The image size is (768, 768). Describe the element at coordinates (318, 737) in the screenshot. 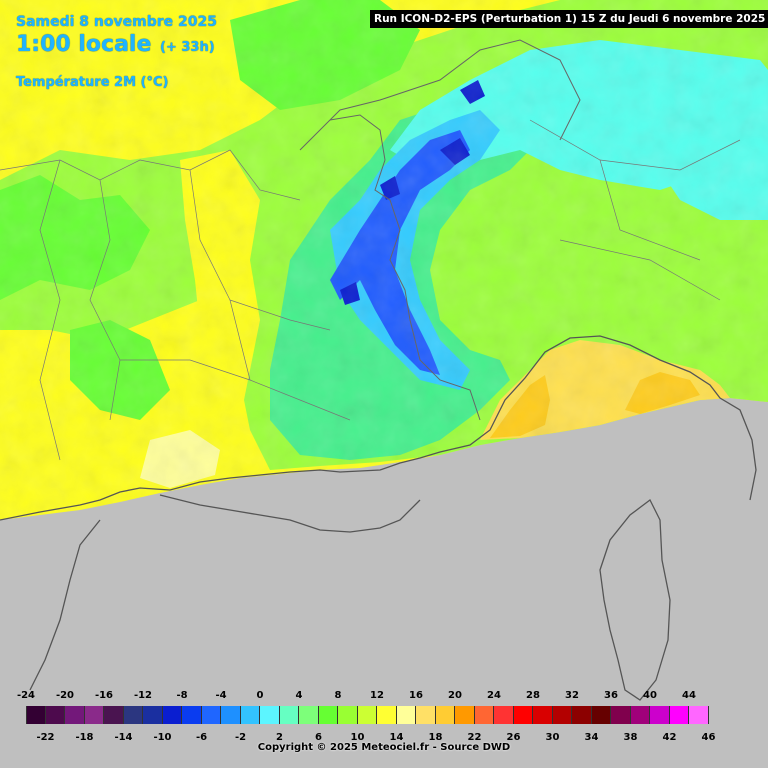

I see `legend-tick-label: 6` at that location.